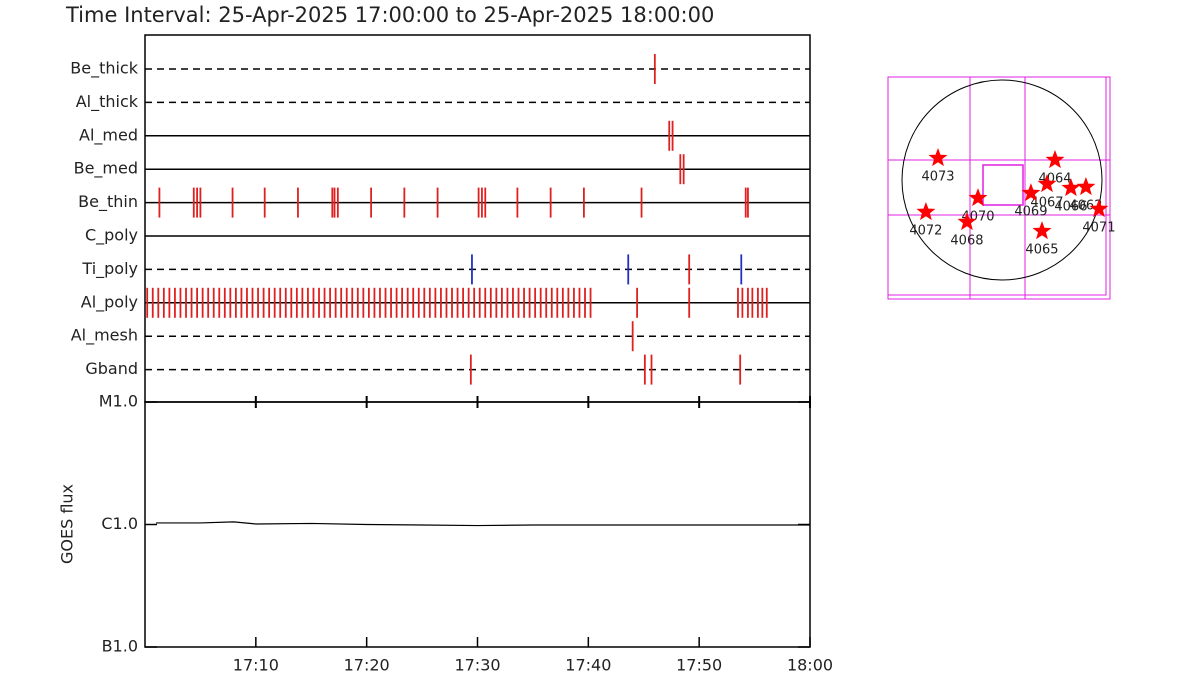  What do you see at coordinates (119, 523) in the screenshot?
I see `y-tick-label: C1.0` at bounding box center [119, 523].